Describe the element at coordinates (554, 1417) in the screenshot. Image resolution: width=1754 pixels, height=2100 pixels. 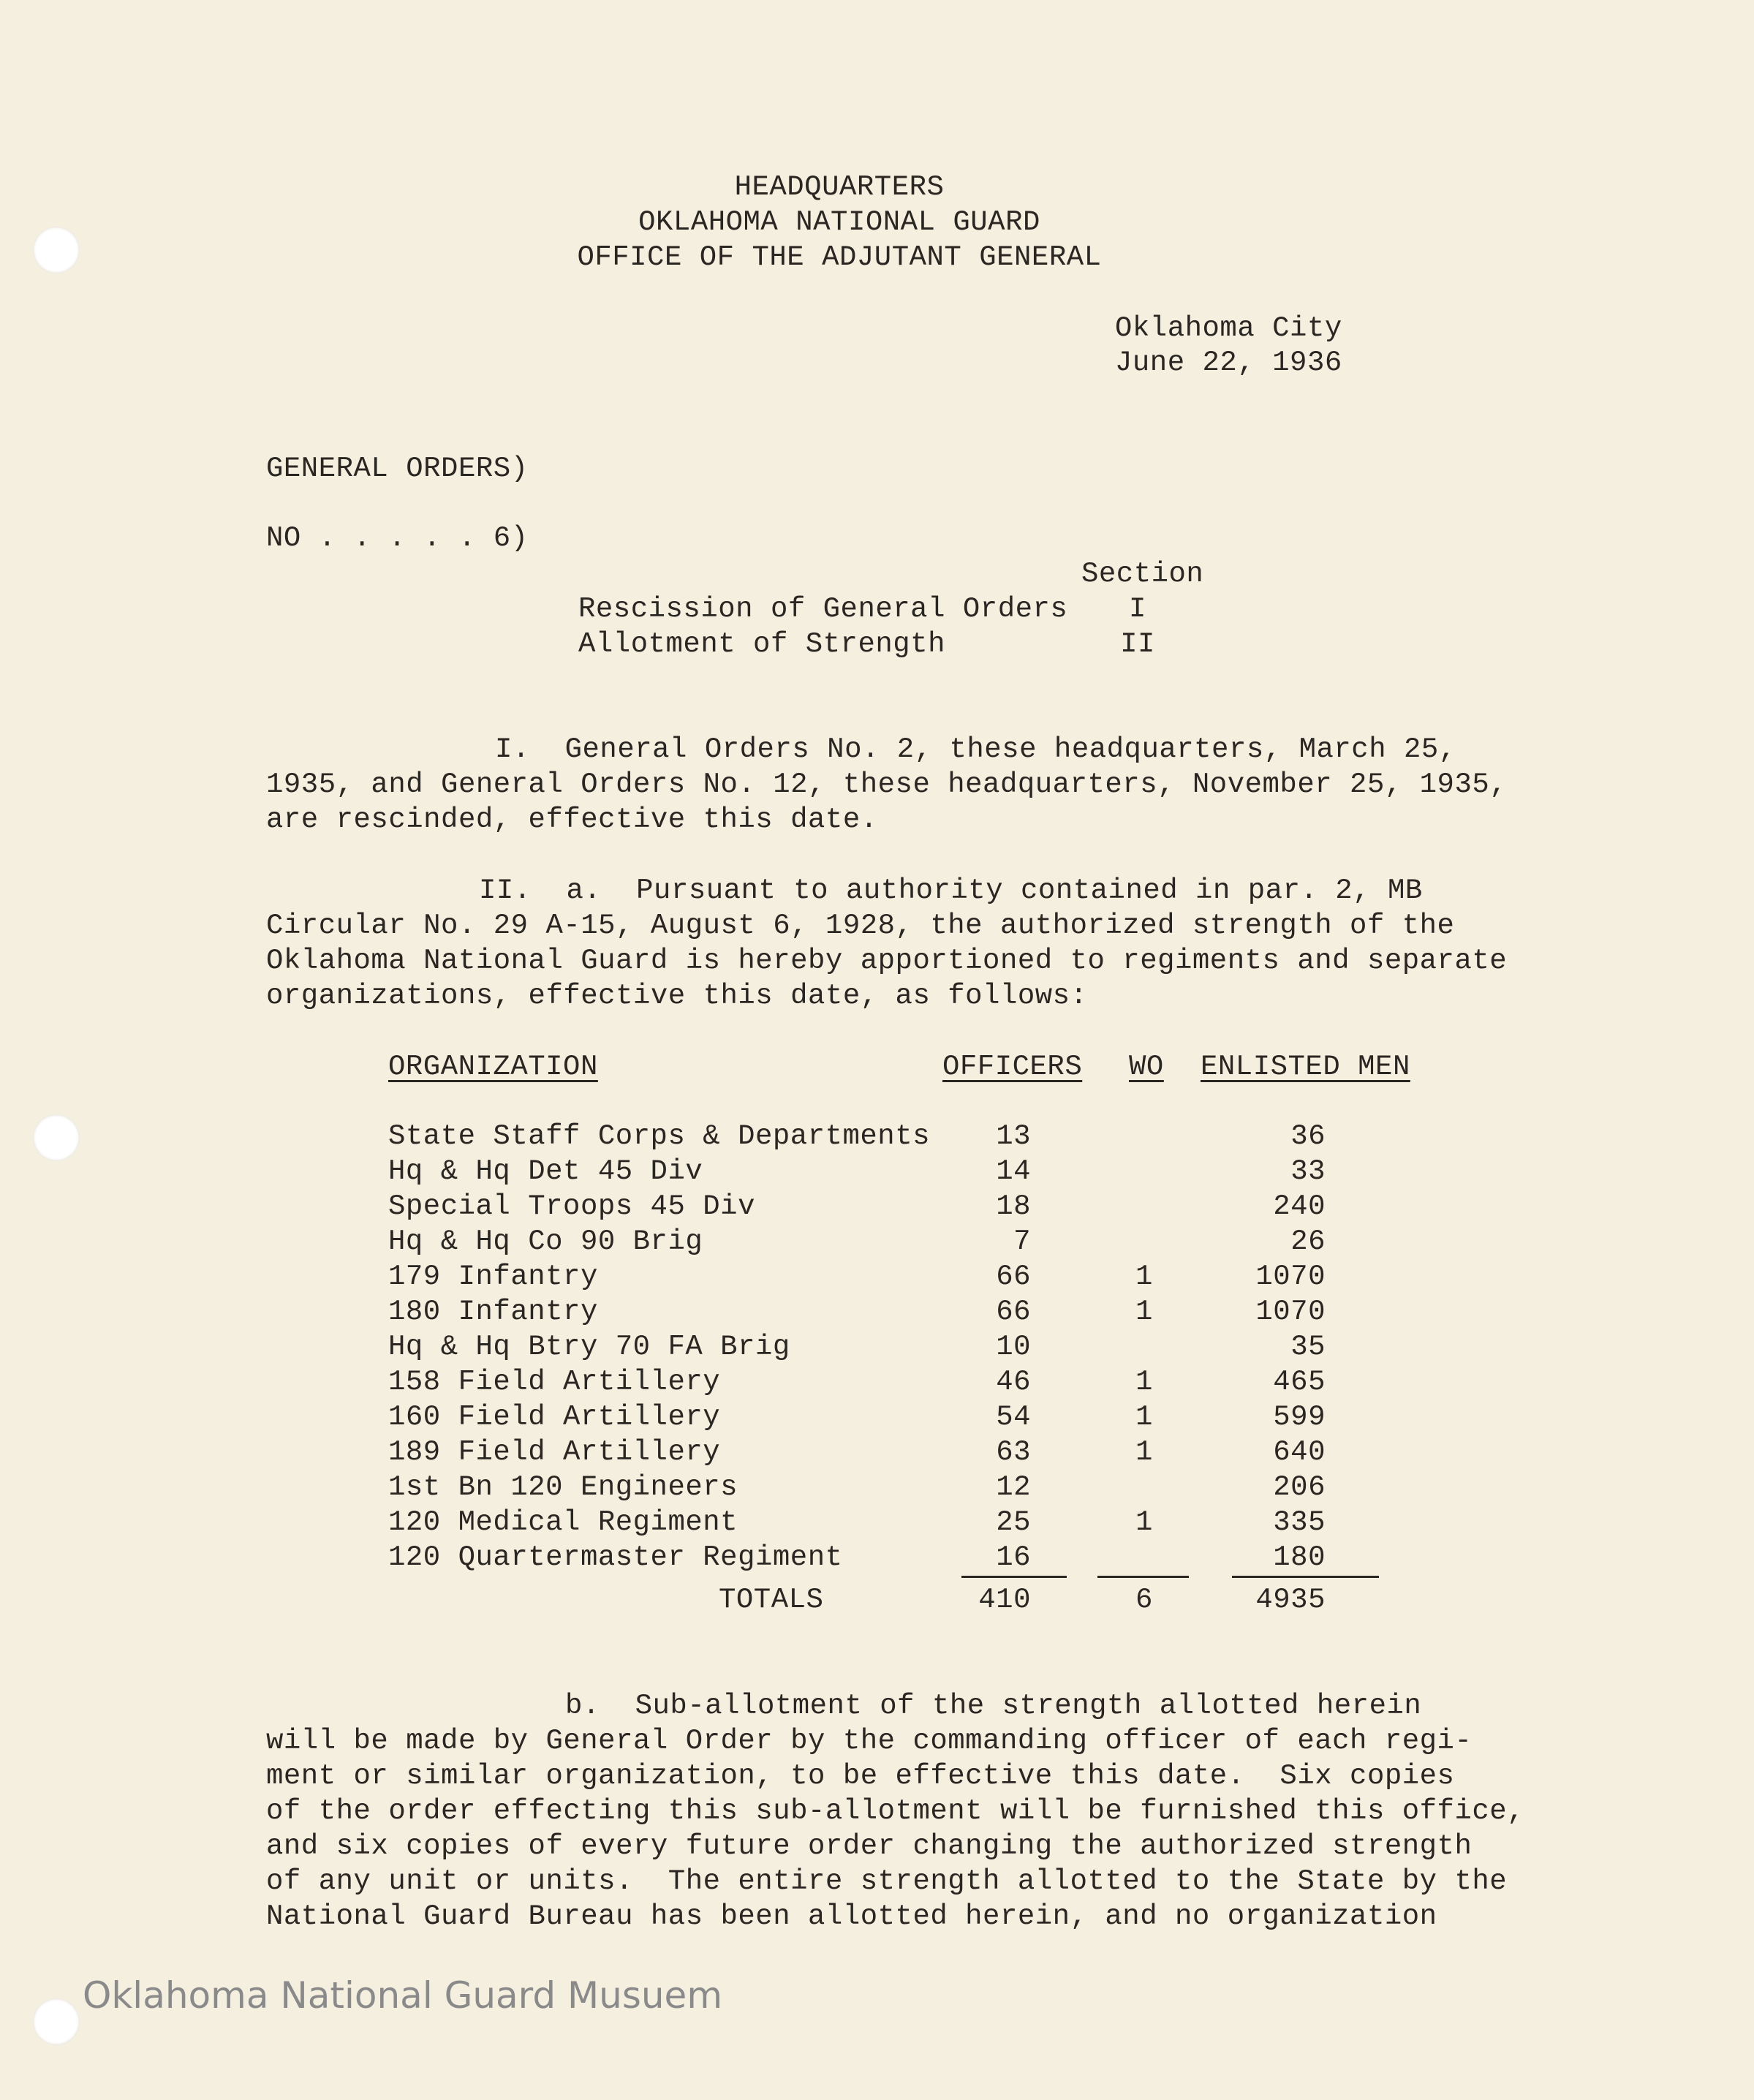
I see `row-organization: 160 Field Artillery` at that location.